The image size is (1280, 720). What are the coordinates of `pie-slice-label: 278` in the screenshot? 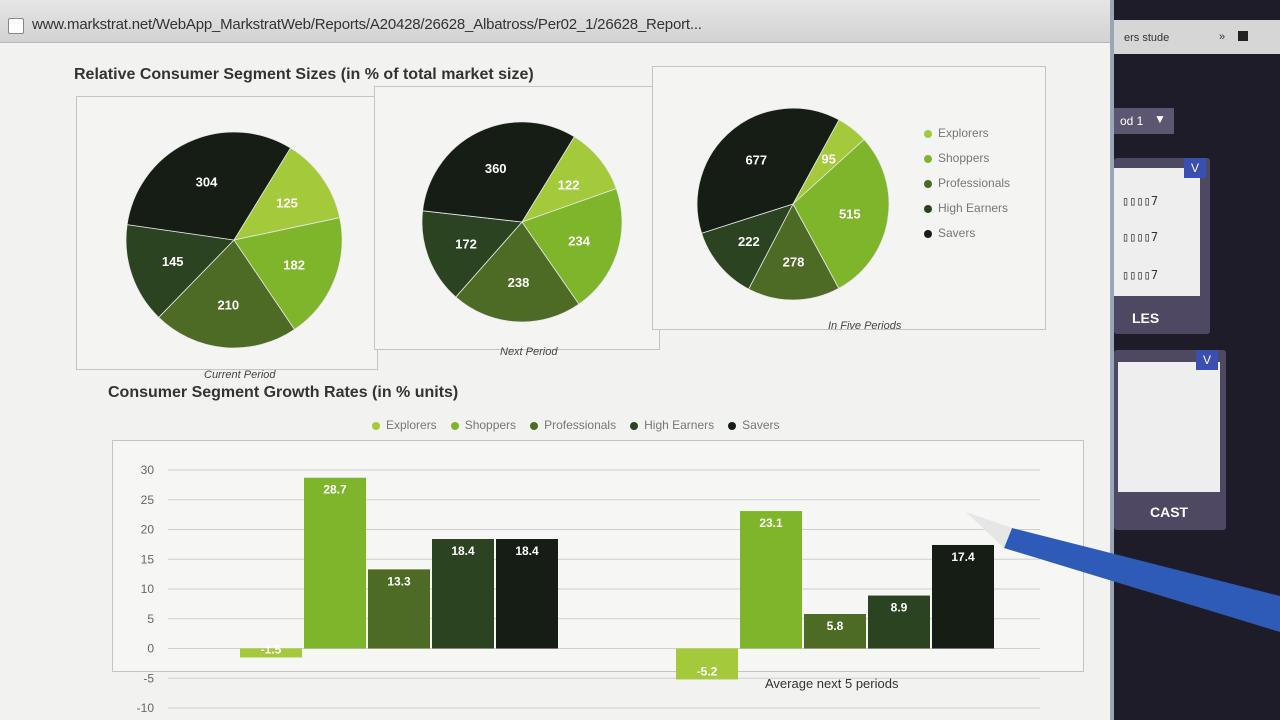 It's located at (794, 262).